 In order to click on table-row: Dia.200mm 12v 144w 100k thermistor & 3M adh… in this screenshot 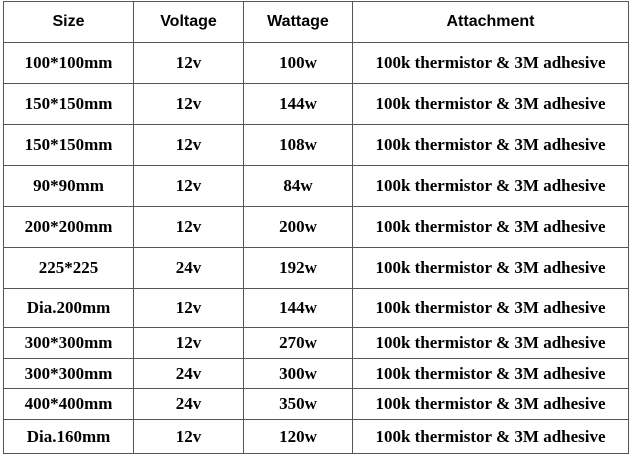, I will do `click(316, 308)`.